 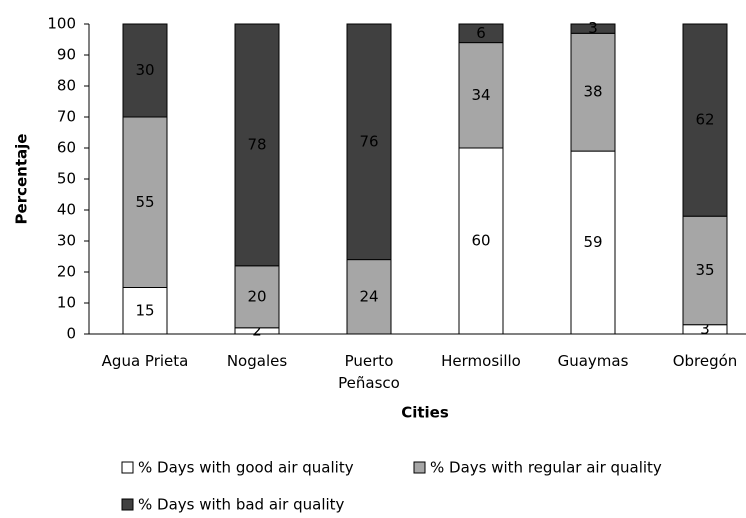 What do you see at coordinates (66, 303) in the screenshot?
I see `y-tick-label: 10` at bounding box center [66, 303].